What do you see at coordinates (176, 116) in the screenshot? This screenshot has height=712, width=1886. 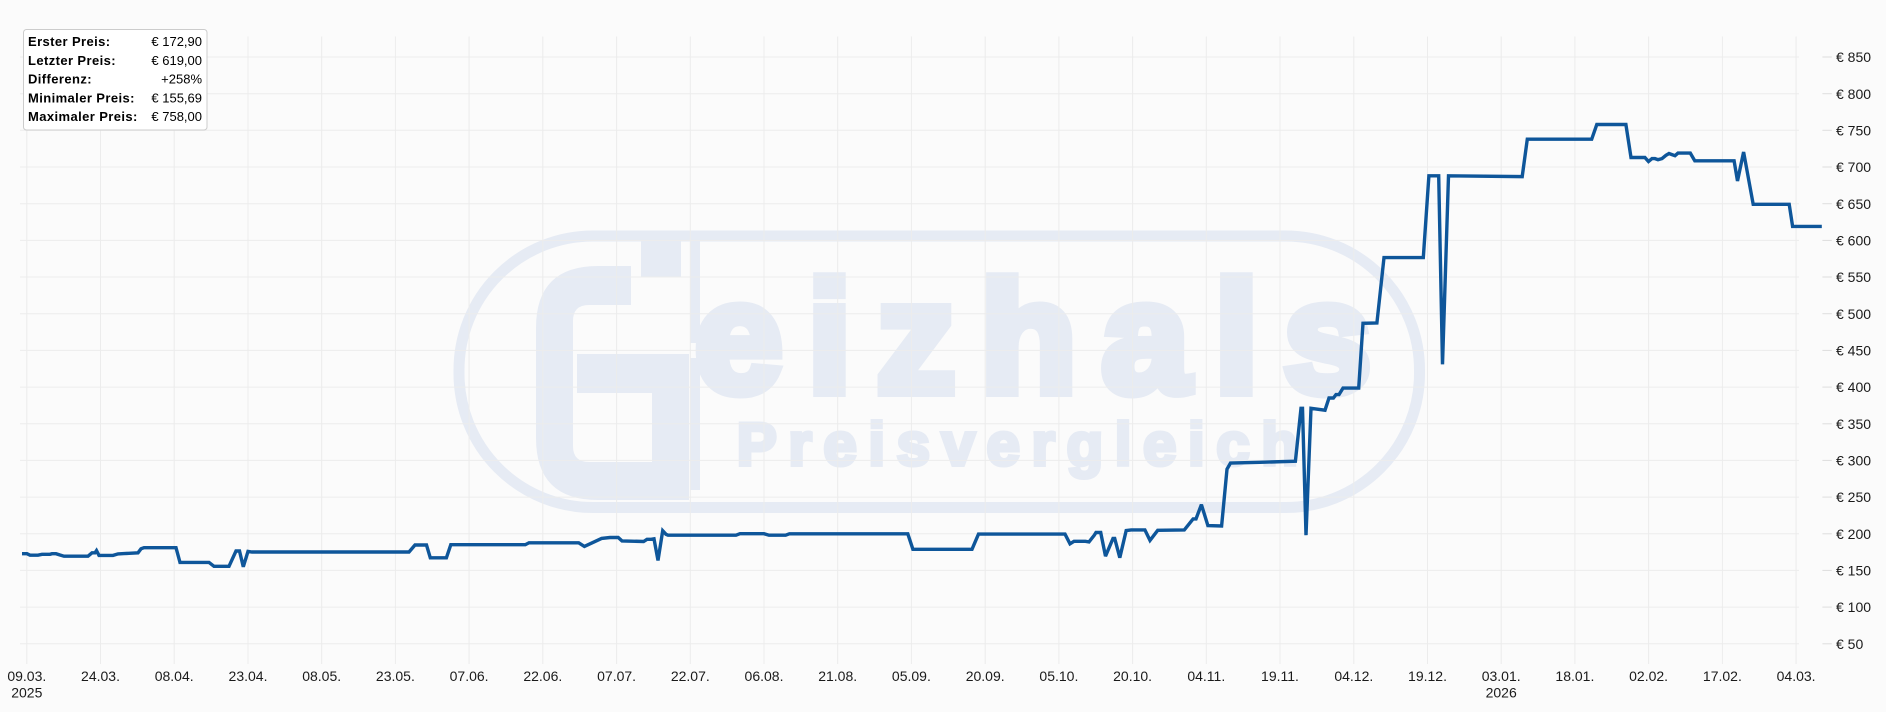 I see `svg-text: € 758,00` at bounding box center [176, 116].